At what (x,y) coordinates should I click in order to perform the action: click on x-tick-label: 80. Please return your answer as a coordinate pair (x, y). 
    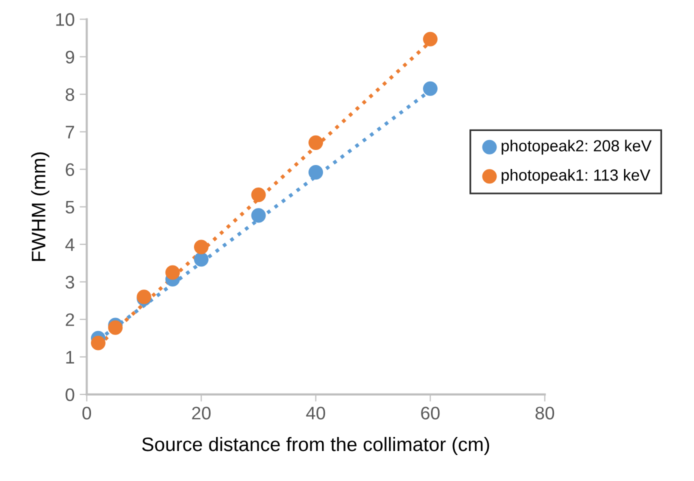
    Looking at the image, I should click on (545, 413).